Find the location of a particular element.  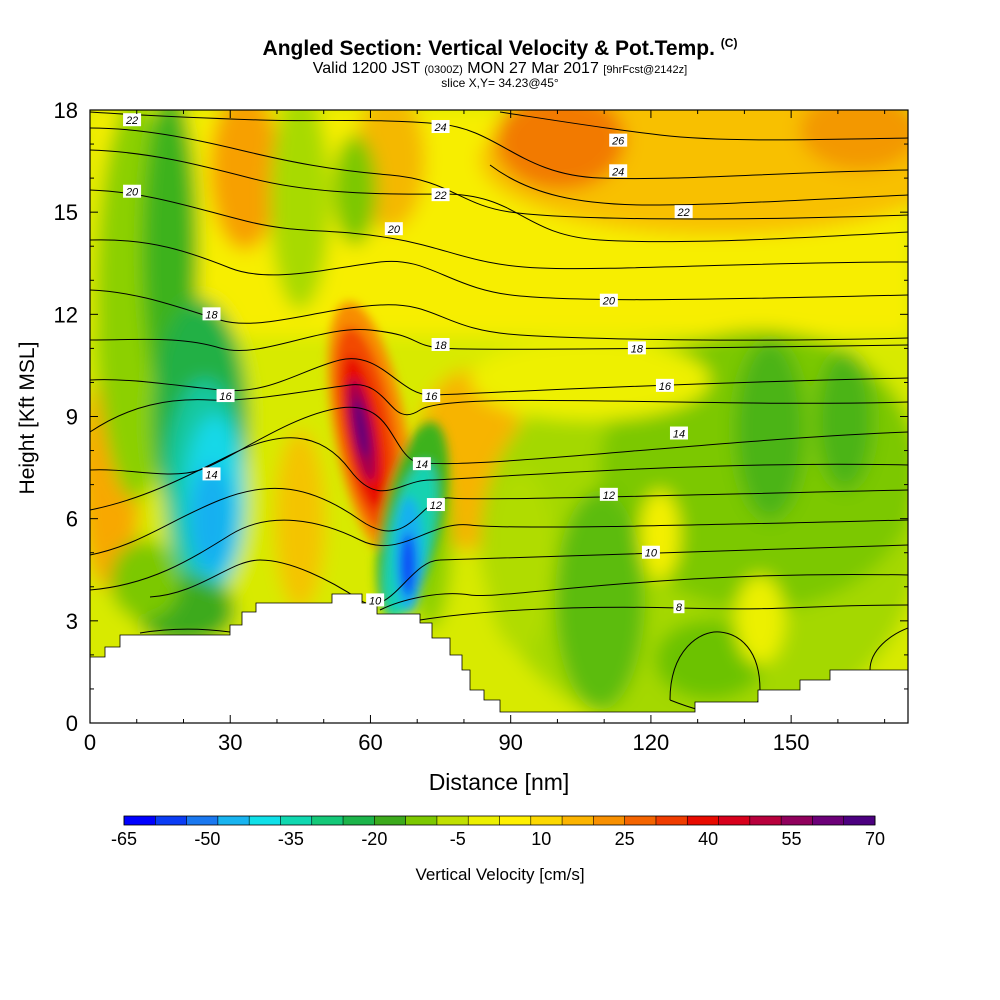

x-tick-label: 30 is located at coordinates (230, 742).